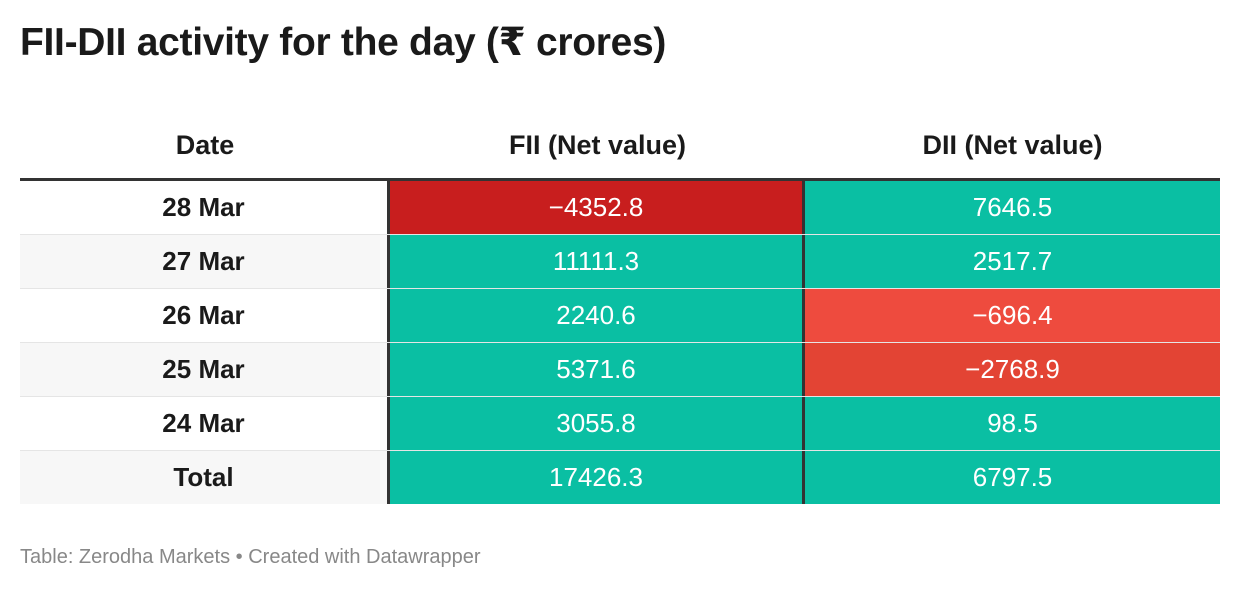 Image resolution: width=1240 pixels, height=592 pixels. Describe the element at coordinates (597, 477) in the screenshot. I see `fii-value-cell: 17426.3` at that location.